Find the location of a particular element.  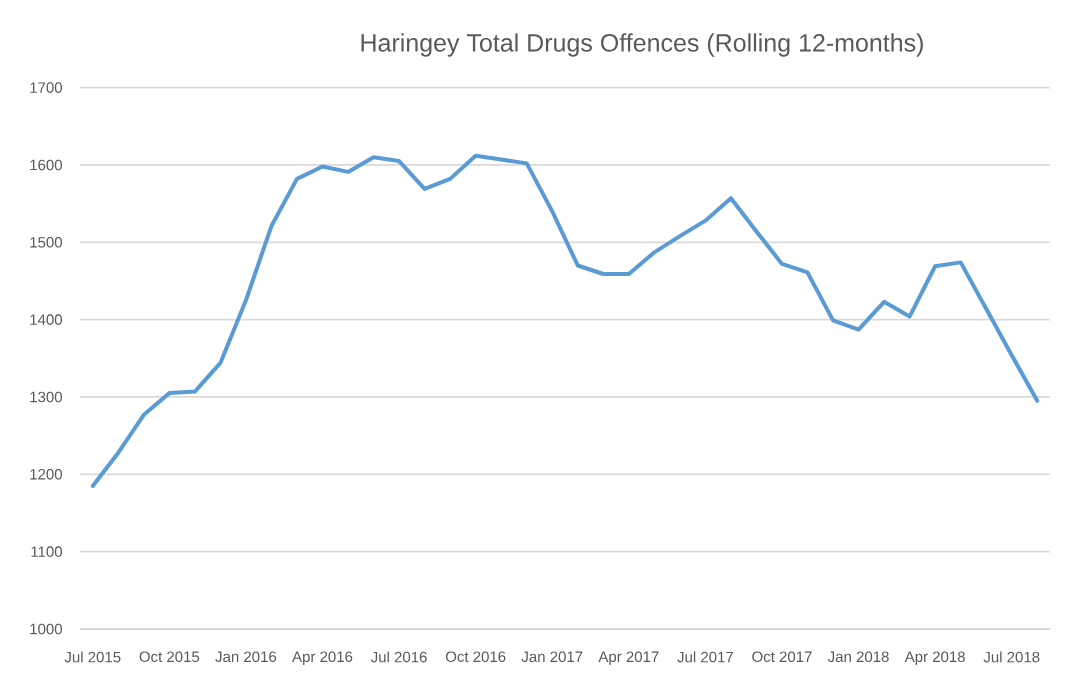

x-tick-label: Oct 2017 is located at coordinates (782, 657).